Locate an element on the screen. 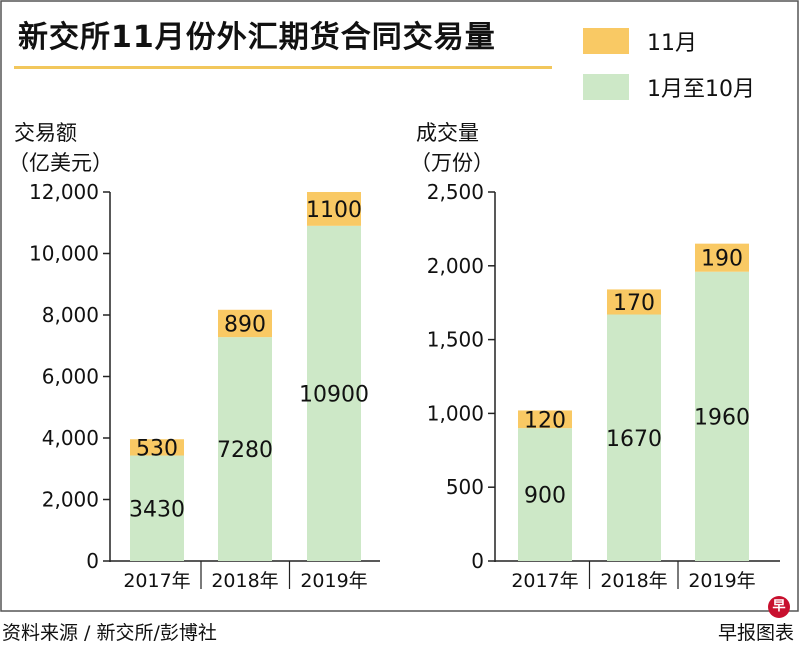 The image size is (800, 645). legend-swatch-jan-oct is located at coordinates (606, 87).